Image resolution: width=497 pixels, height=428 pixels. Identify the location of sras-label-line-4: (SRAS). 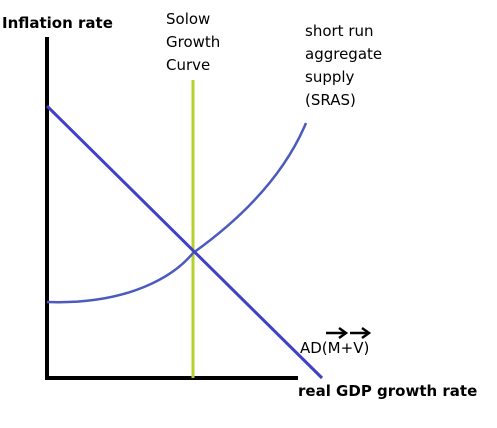
(330, 100).